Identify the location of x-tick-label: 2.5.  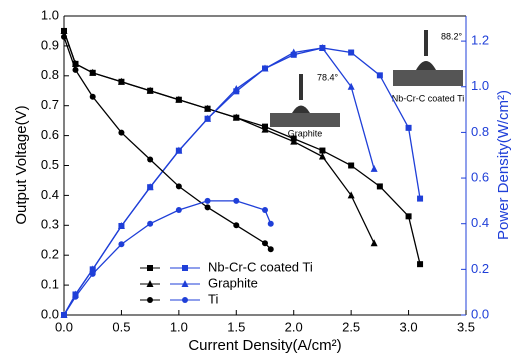
(351, 326).